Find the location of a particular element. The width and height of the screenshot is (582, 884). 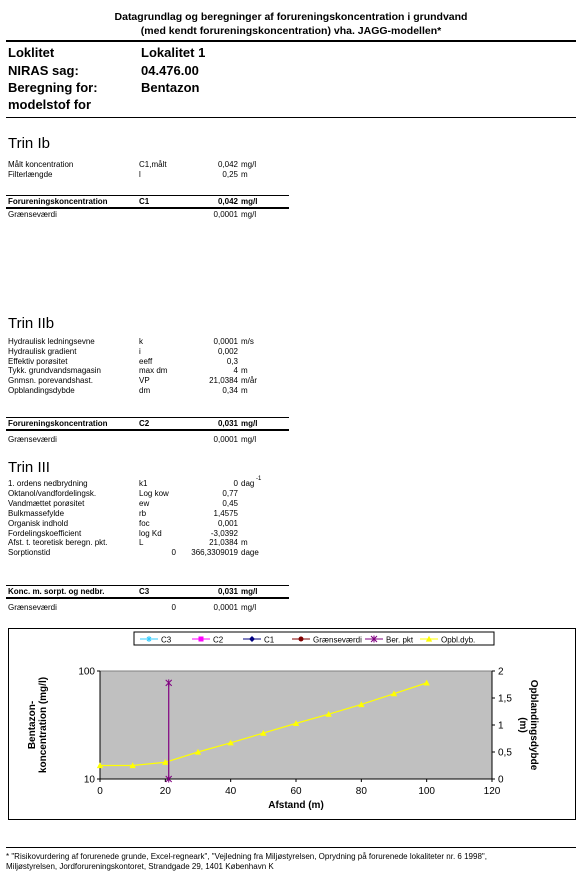

param-label: Hydraulisk gradient is located at coordinates (42, 351).